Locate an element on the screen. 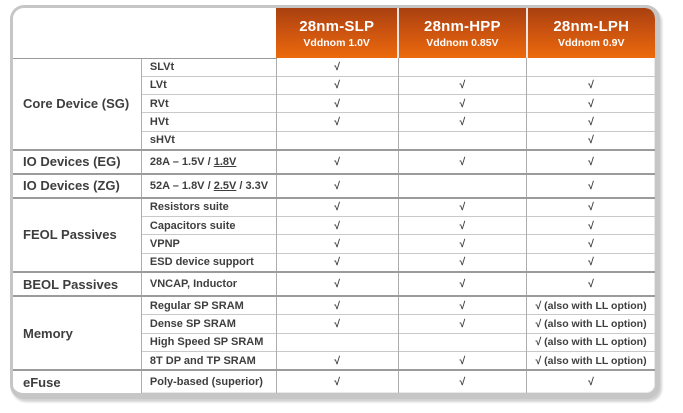  item-cell: 52A – 1.8V / 2.5V / 3.3V is located at coordinates (208, 185).